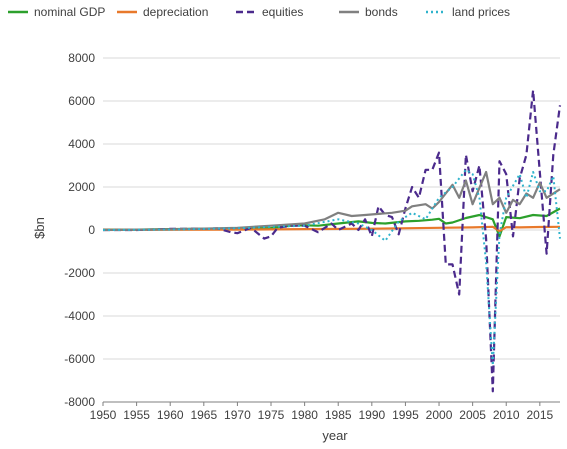  Describe the element at coordinates (304, 415) in the screenshot. I see `x-tick-label: 1980` at that location.